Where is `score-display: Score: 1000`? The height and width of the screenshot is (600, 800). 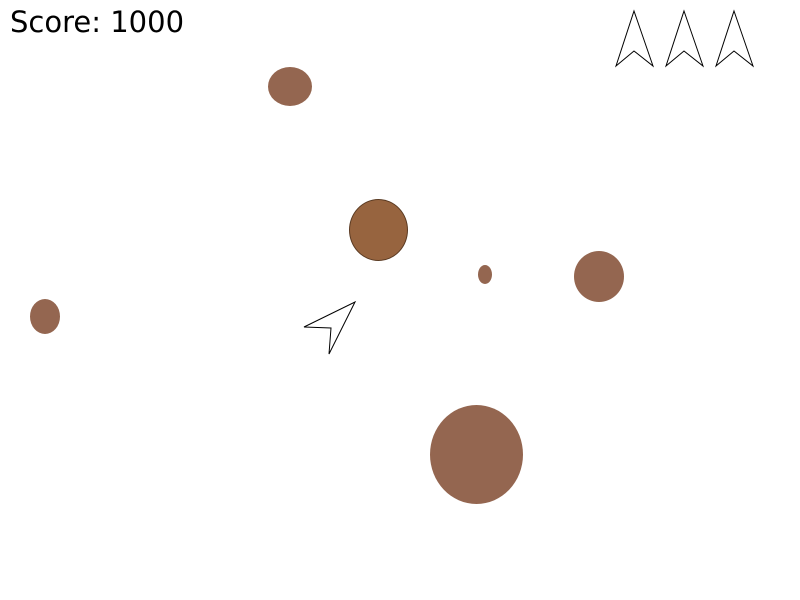 score-display: Score: 1000 is located at coordinates (97, 22).